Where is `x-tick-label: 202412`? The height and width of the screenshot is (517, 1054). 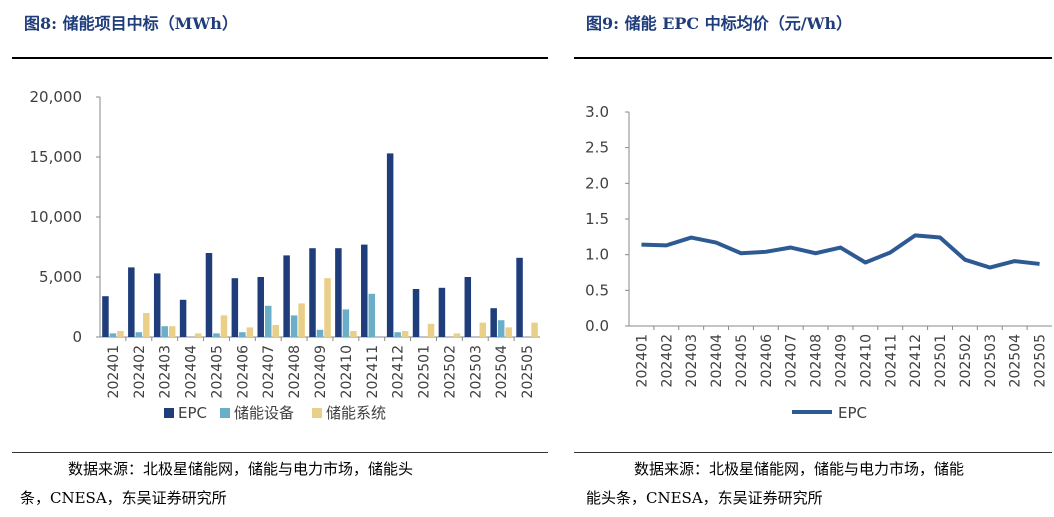
x-tick-label: 202412 is located at coordinates (399, 371).